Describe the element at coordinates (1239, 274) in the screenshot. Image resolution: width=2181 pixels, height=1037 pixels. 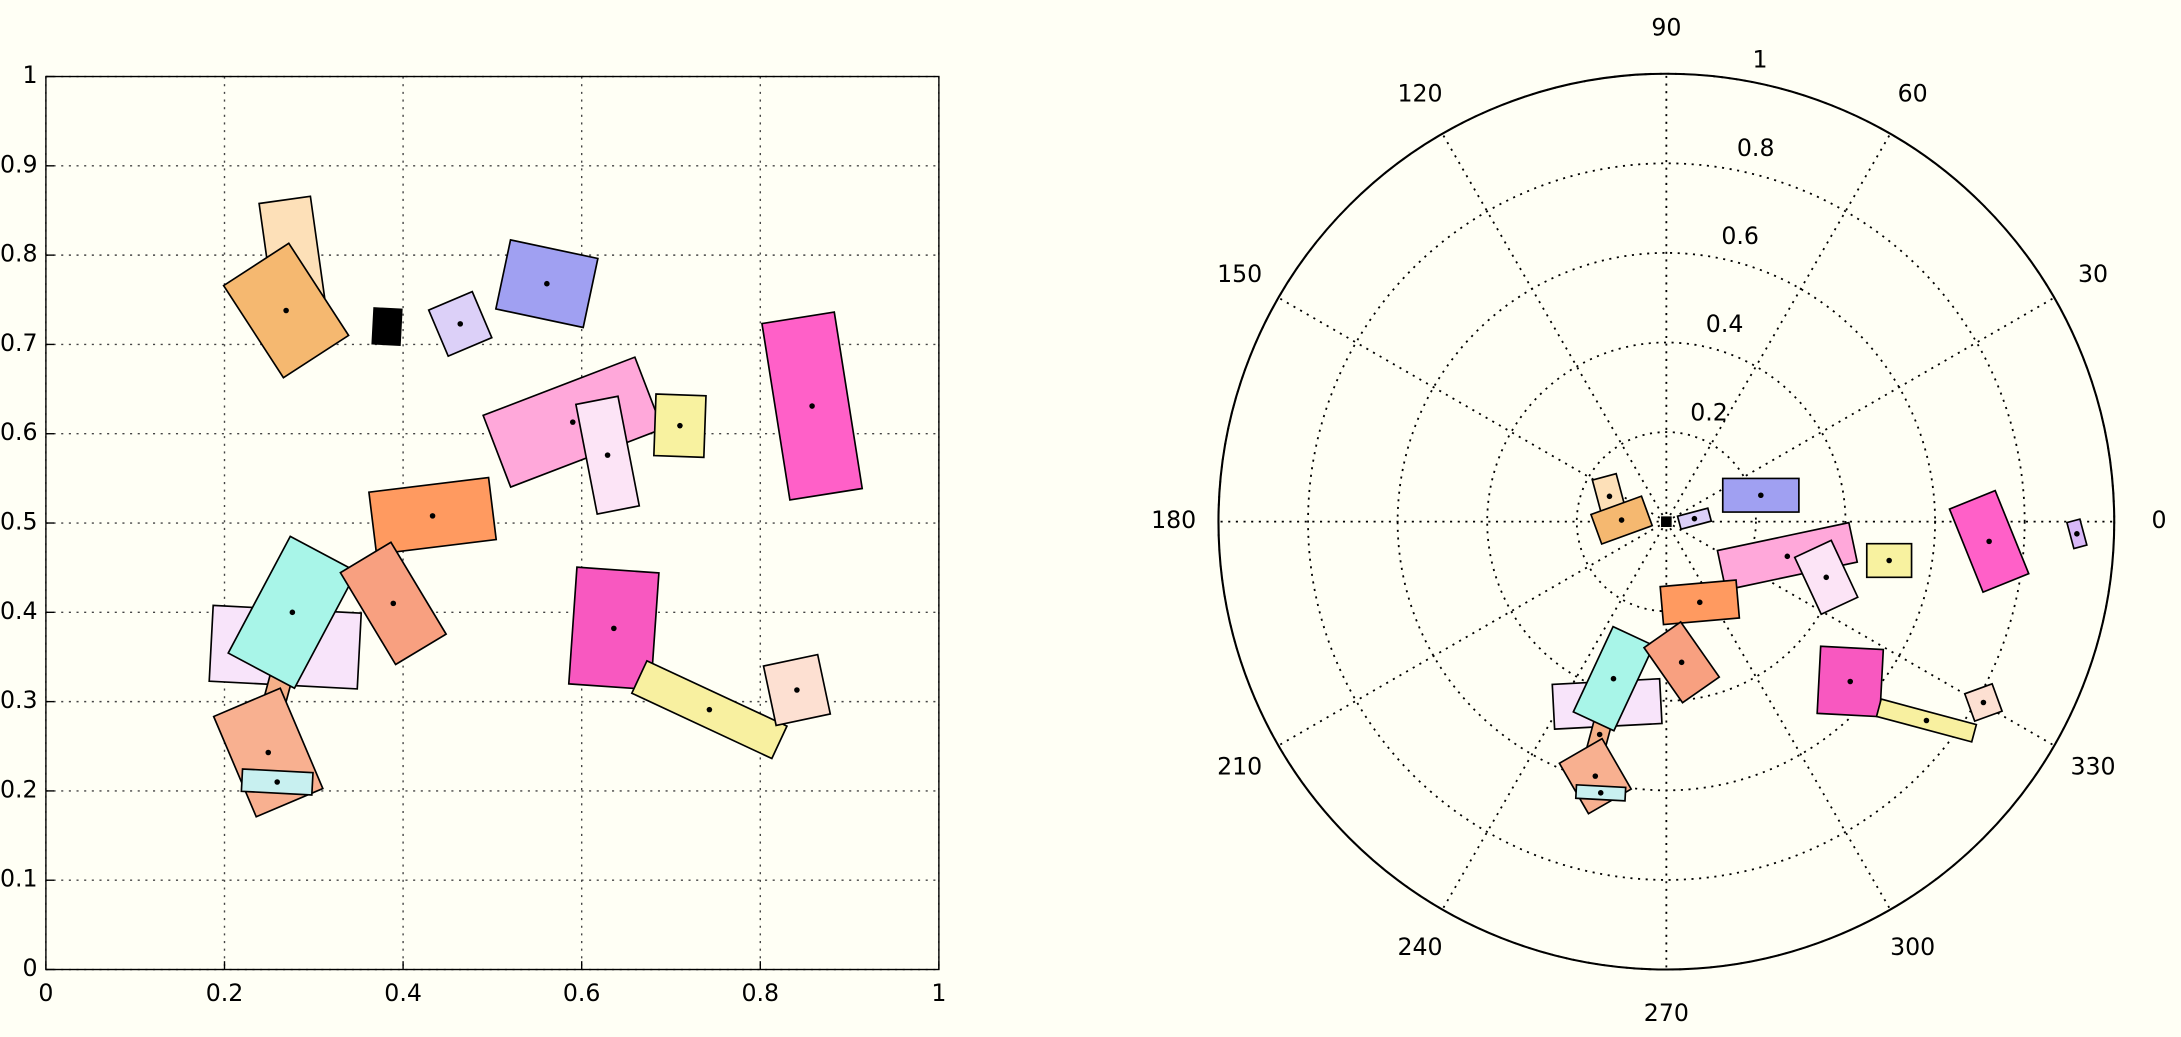
I see `theta-tick-label: 150` at that location.